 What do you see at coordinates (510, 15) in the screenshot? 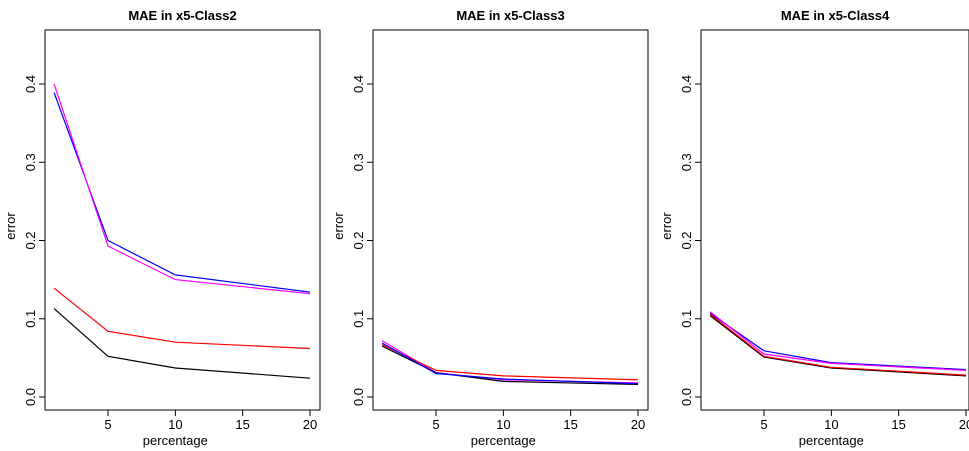
I see `chart-title: MAE in x5-Class3` at bounding box center [510, 15].